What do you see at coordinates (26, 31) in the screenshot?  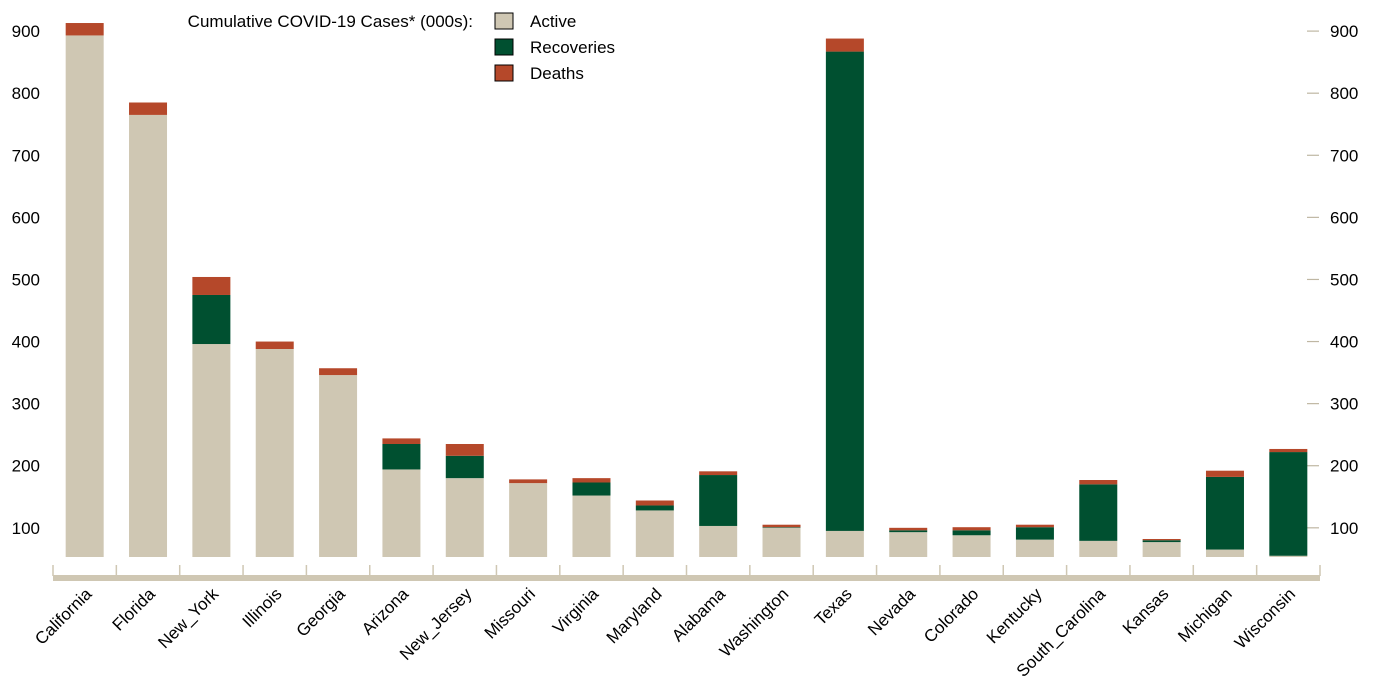 I see `y-tick-label-left: 900` at bounding box center [26, 31].